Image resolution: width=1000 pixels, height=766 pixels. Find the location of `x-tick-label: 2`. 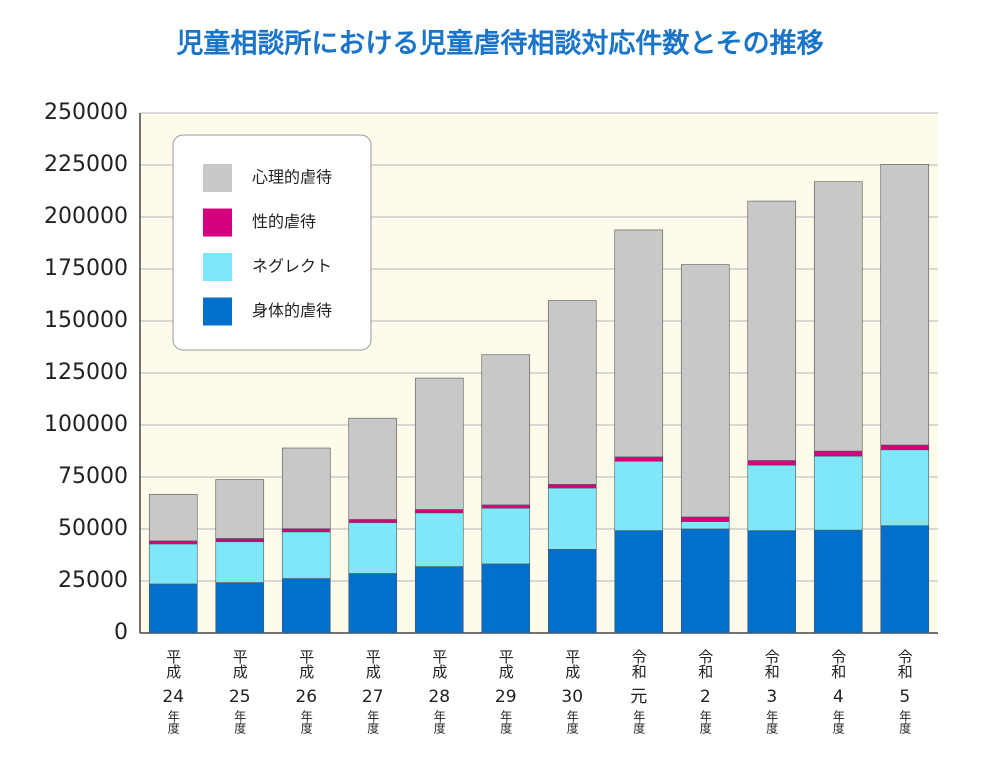

x-tick-label: 2 is located at coordinates (705, 697).